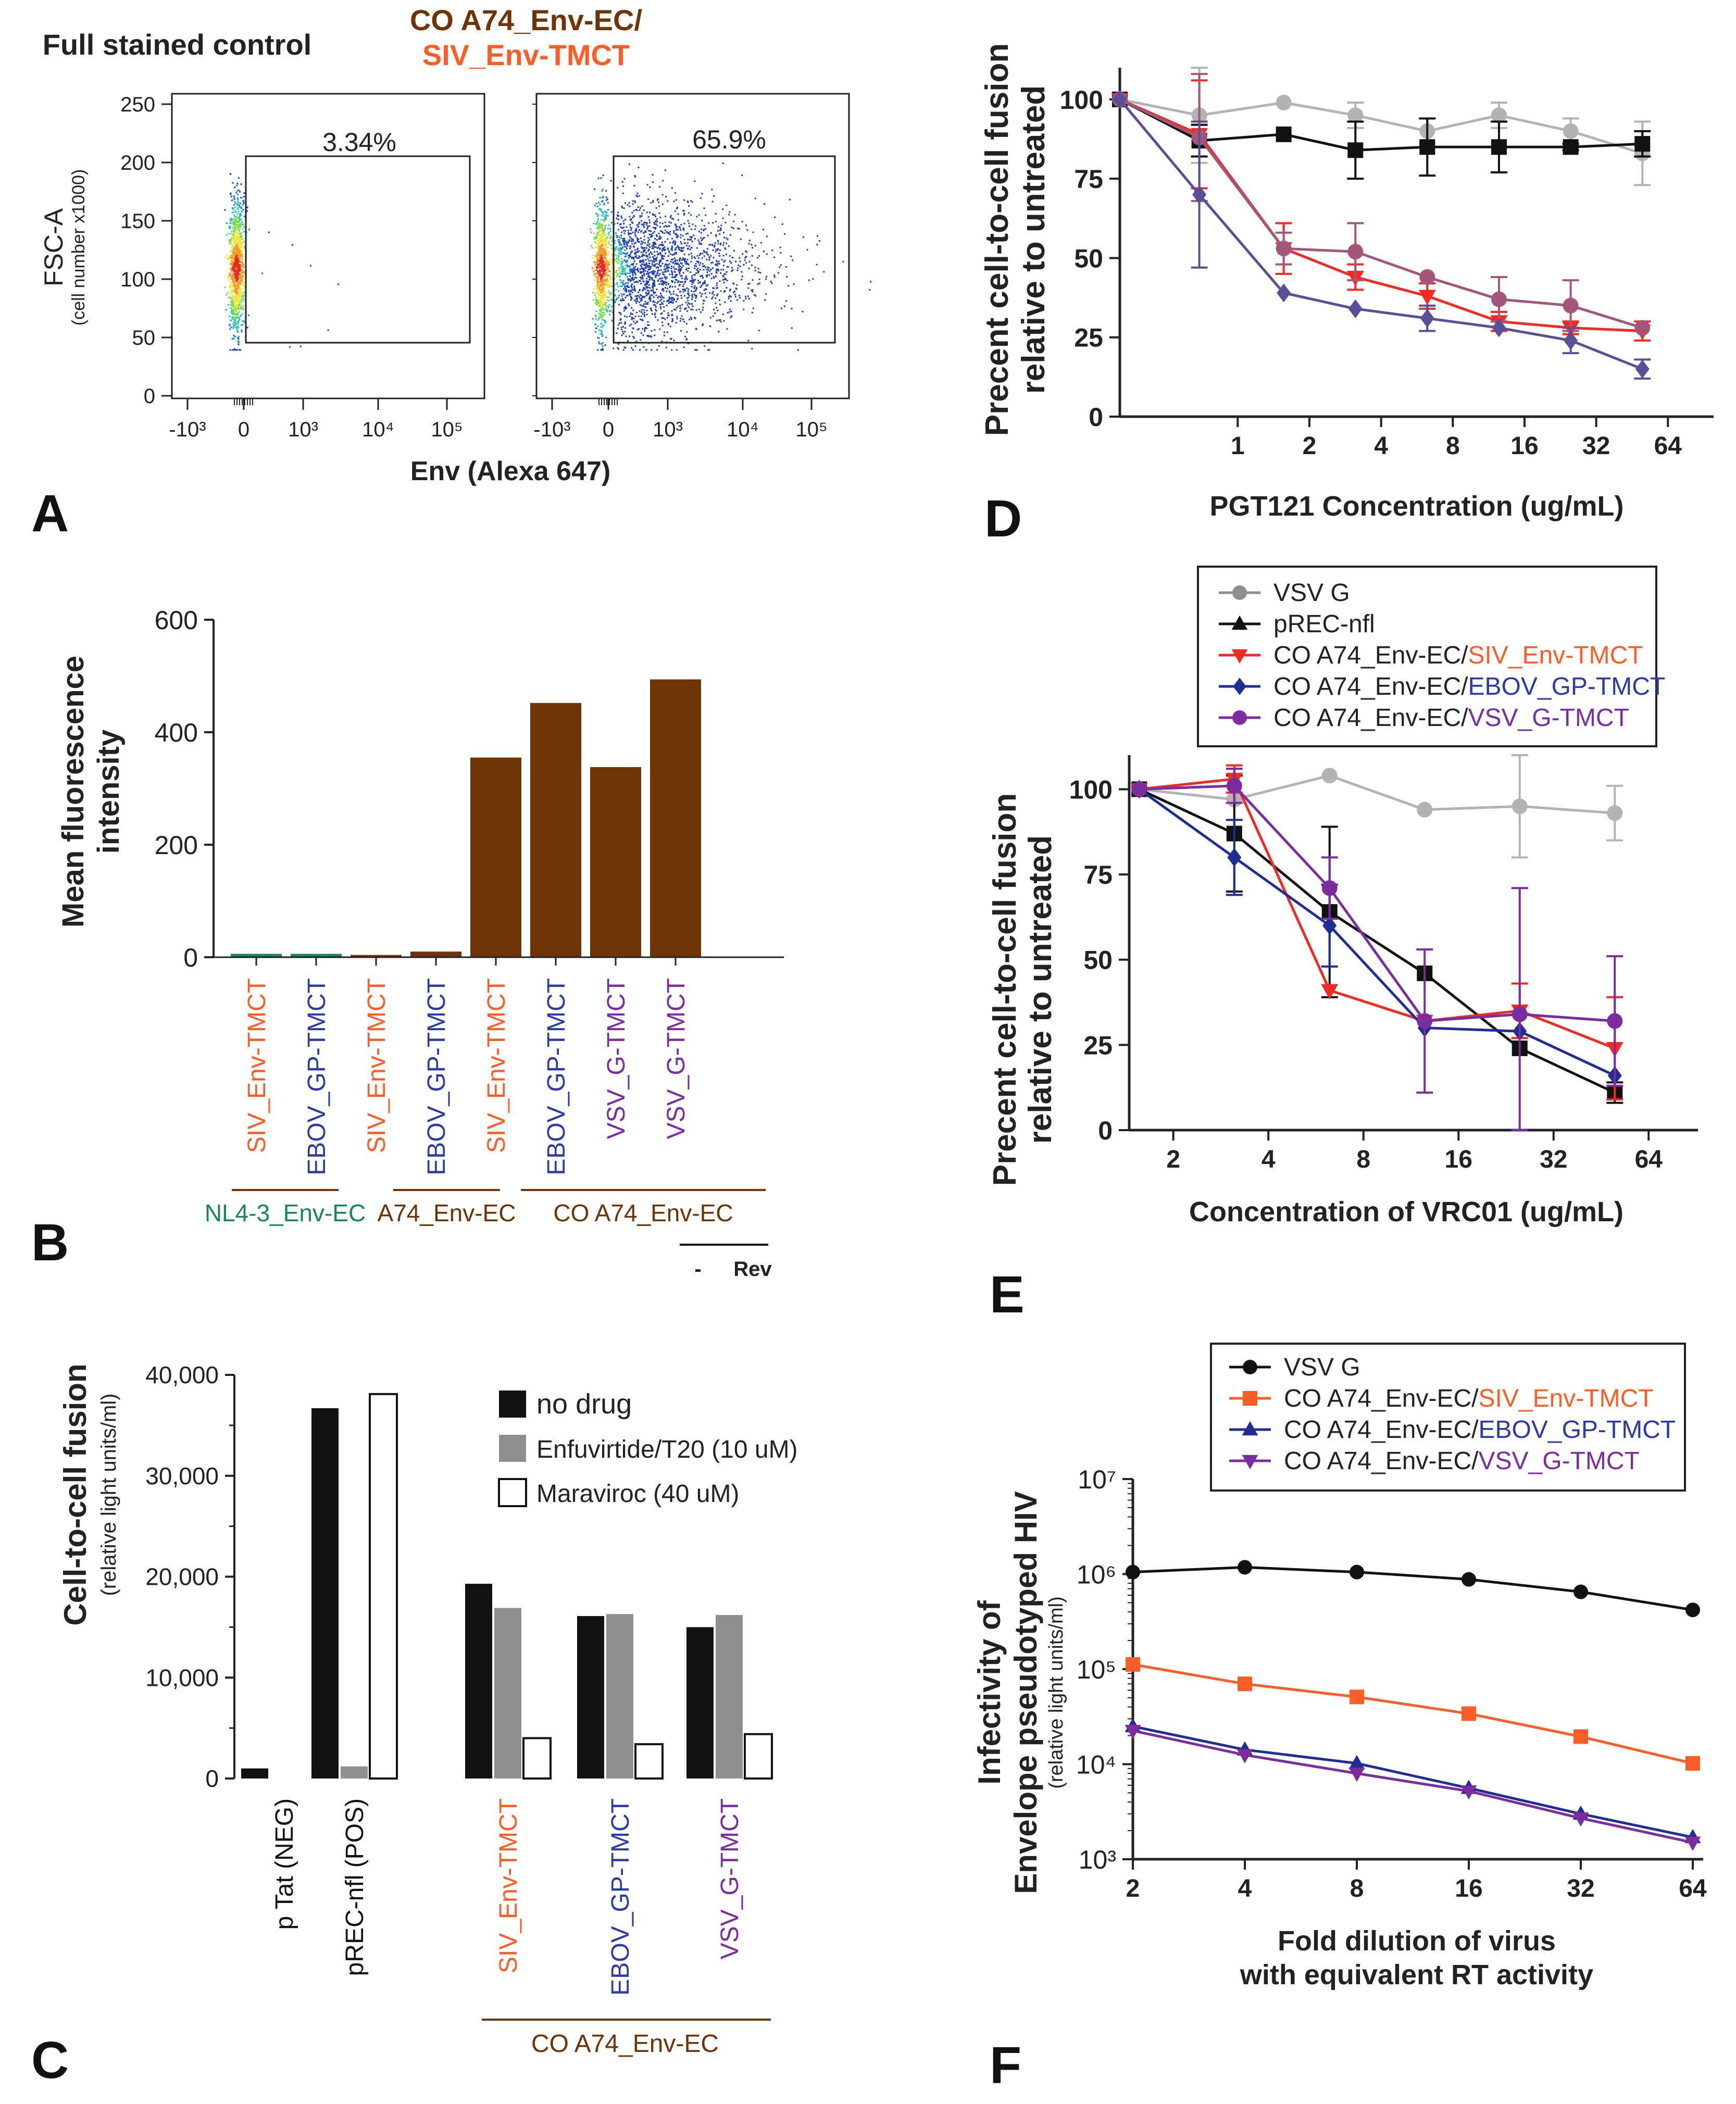 The height and width of the screenshot is (2104, 1736). What do you see at coordinates (1357, 1697) in the screenshot?
I see `data-point` at bounding box center [1357, 1697].